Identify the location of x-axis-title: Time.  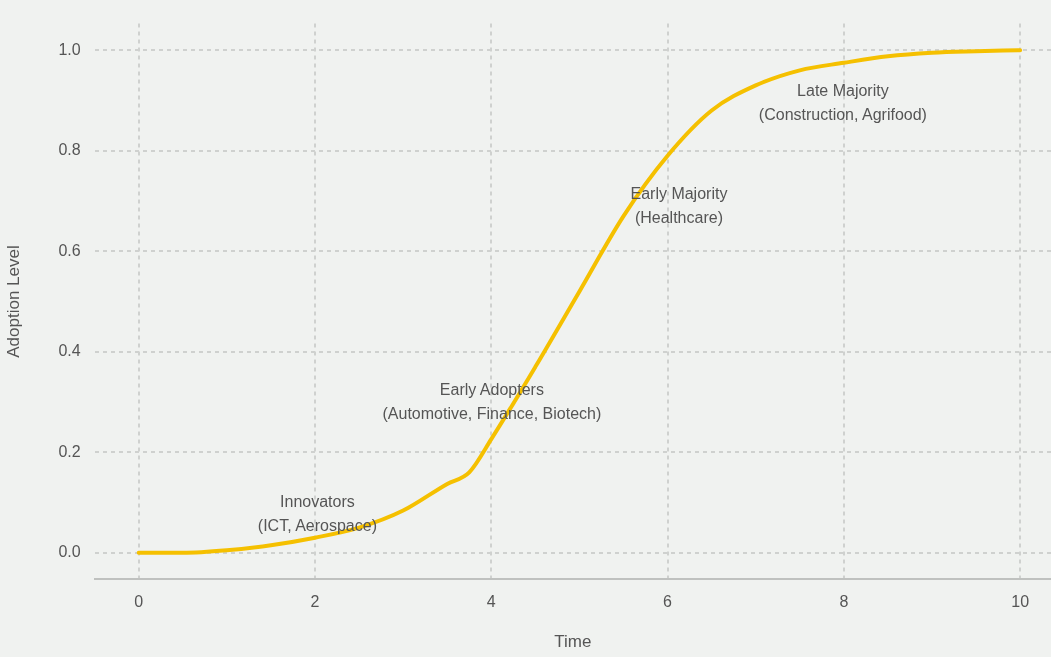
(573, 642).